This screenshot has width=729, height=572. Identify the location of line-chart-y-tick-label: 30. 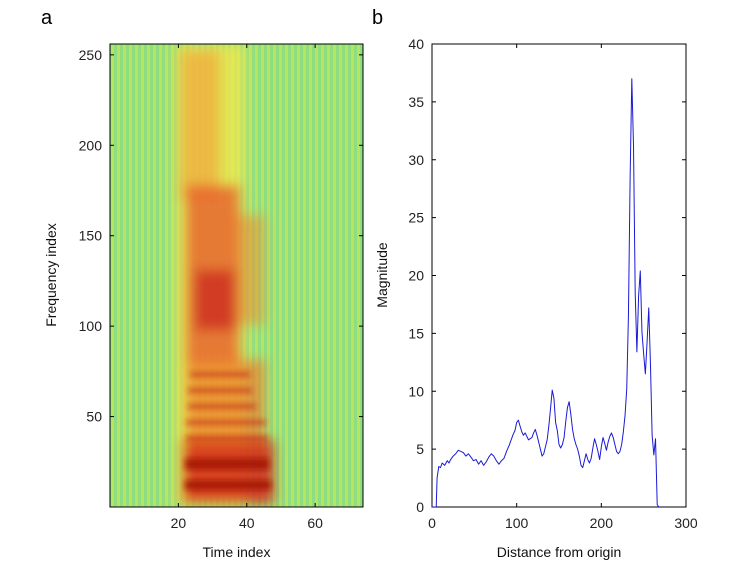
(416, 160).